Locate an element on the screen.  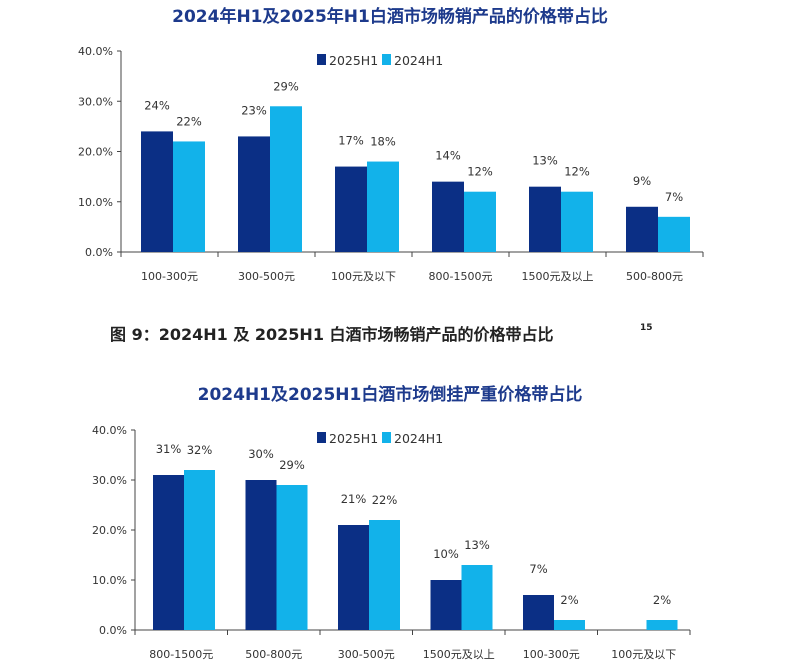
data-label: 18% is located at coordinates (383, 142).